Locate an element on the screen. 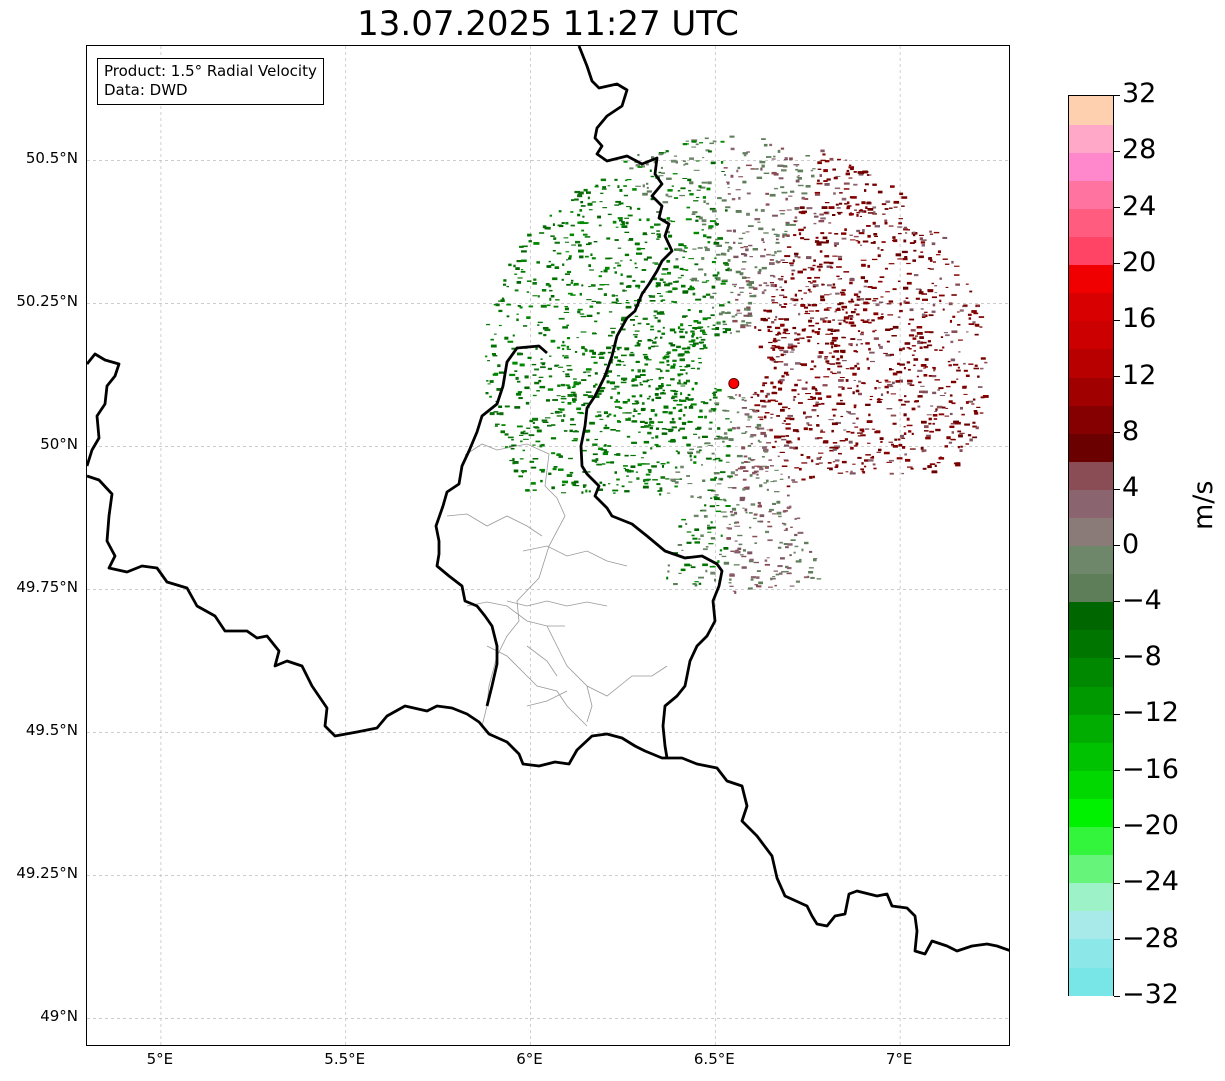  colorbar-tick-label: 32 is located at coordinates (1139, 93).